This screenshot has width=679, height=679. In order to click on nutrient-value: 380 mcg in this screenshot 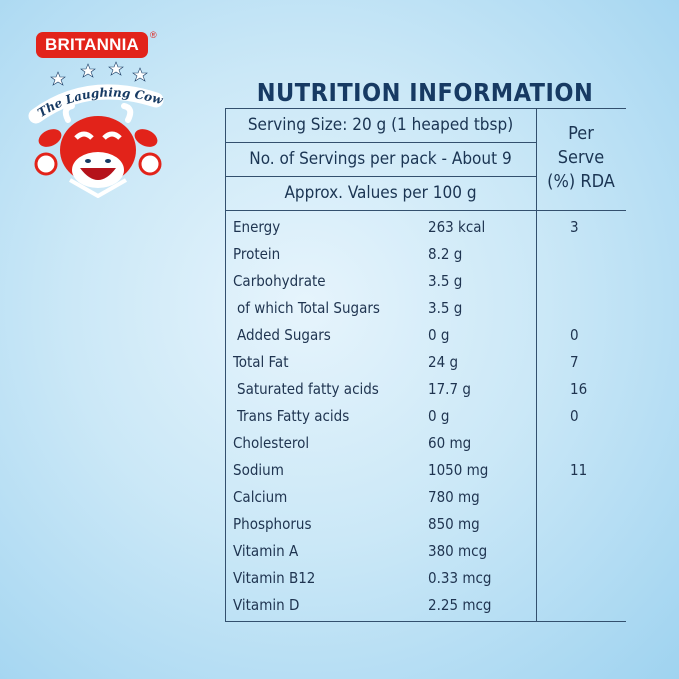, I will do `click(458, 551)`.